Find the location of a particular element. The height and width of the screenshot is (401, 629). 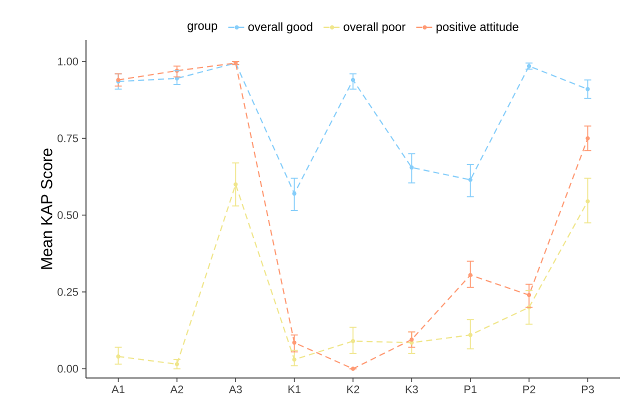

y-axis-title: Mean KAP Score is located at coordinates (46, 208).